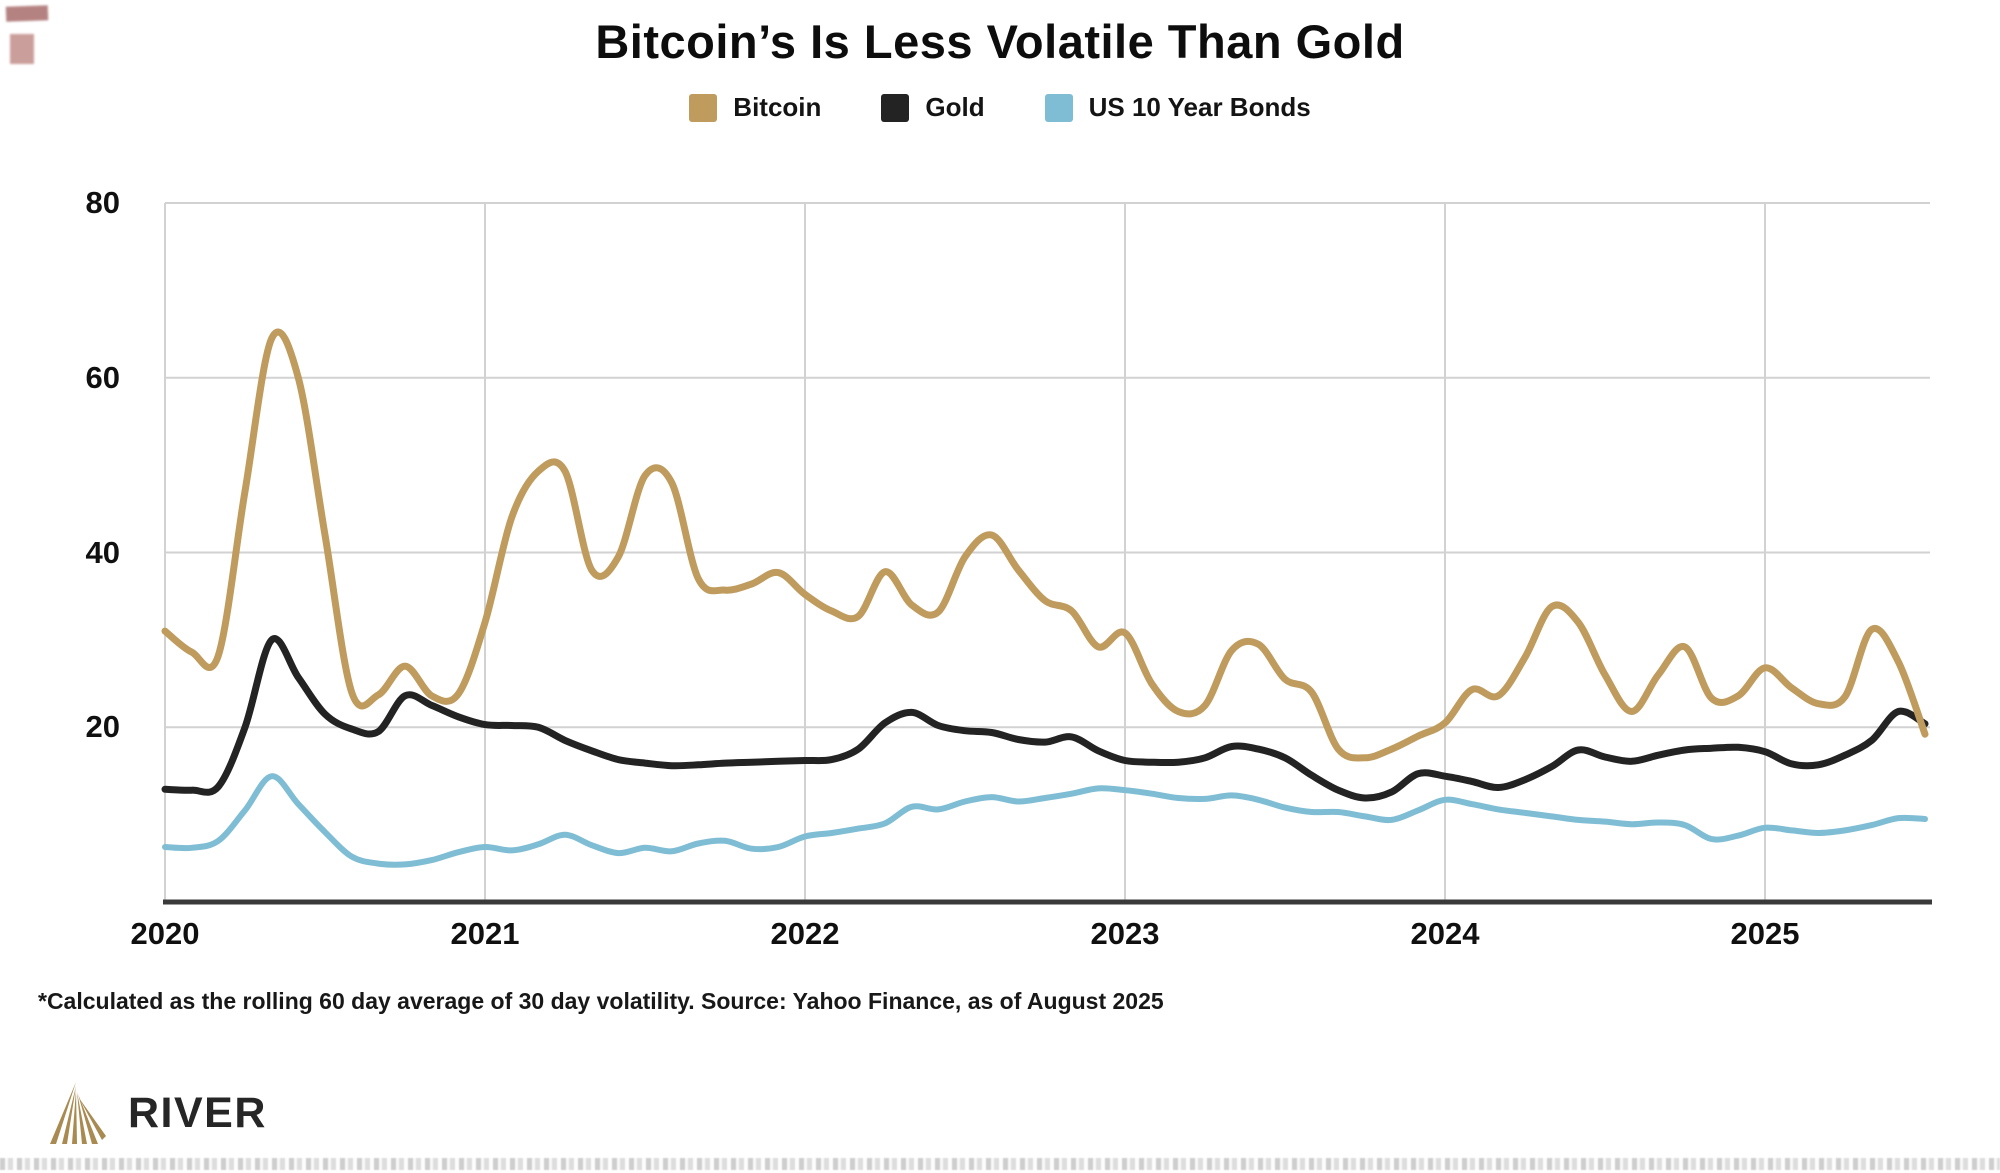 This screenshot has width=2000, height=1173. I want to click on legend-item-bitcoin: Bitcoin, so click(755, 107).